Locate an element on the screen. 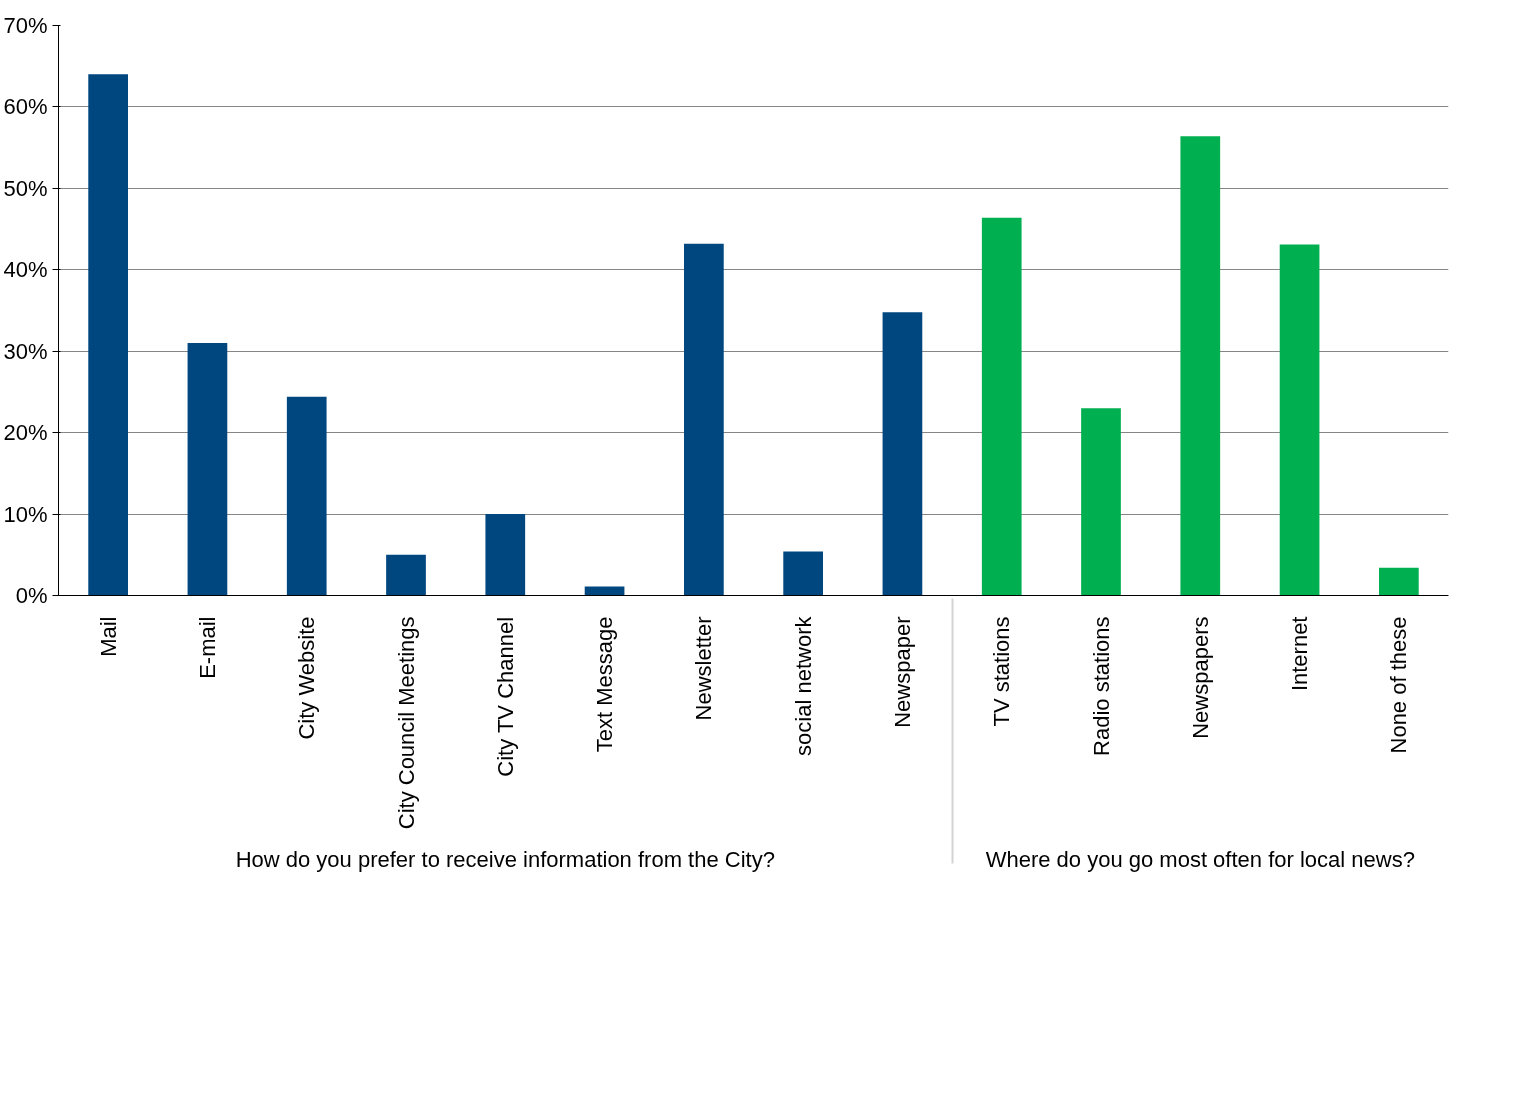 The height and width of the screenshot is (1113, 1539). x-tick-label: Newspapers is located at coordinates (1200, 677).